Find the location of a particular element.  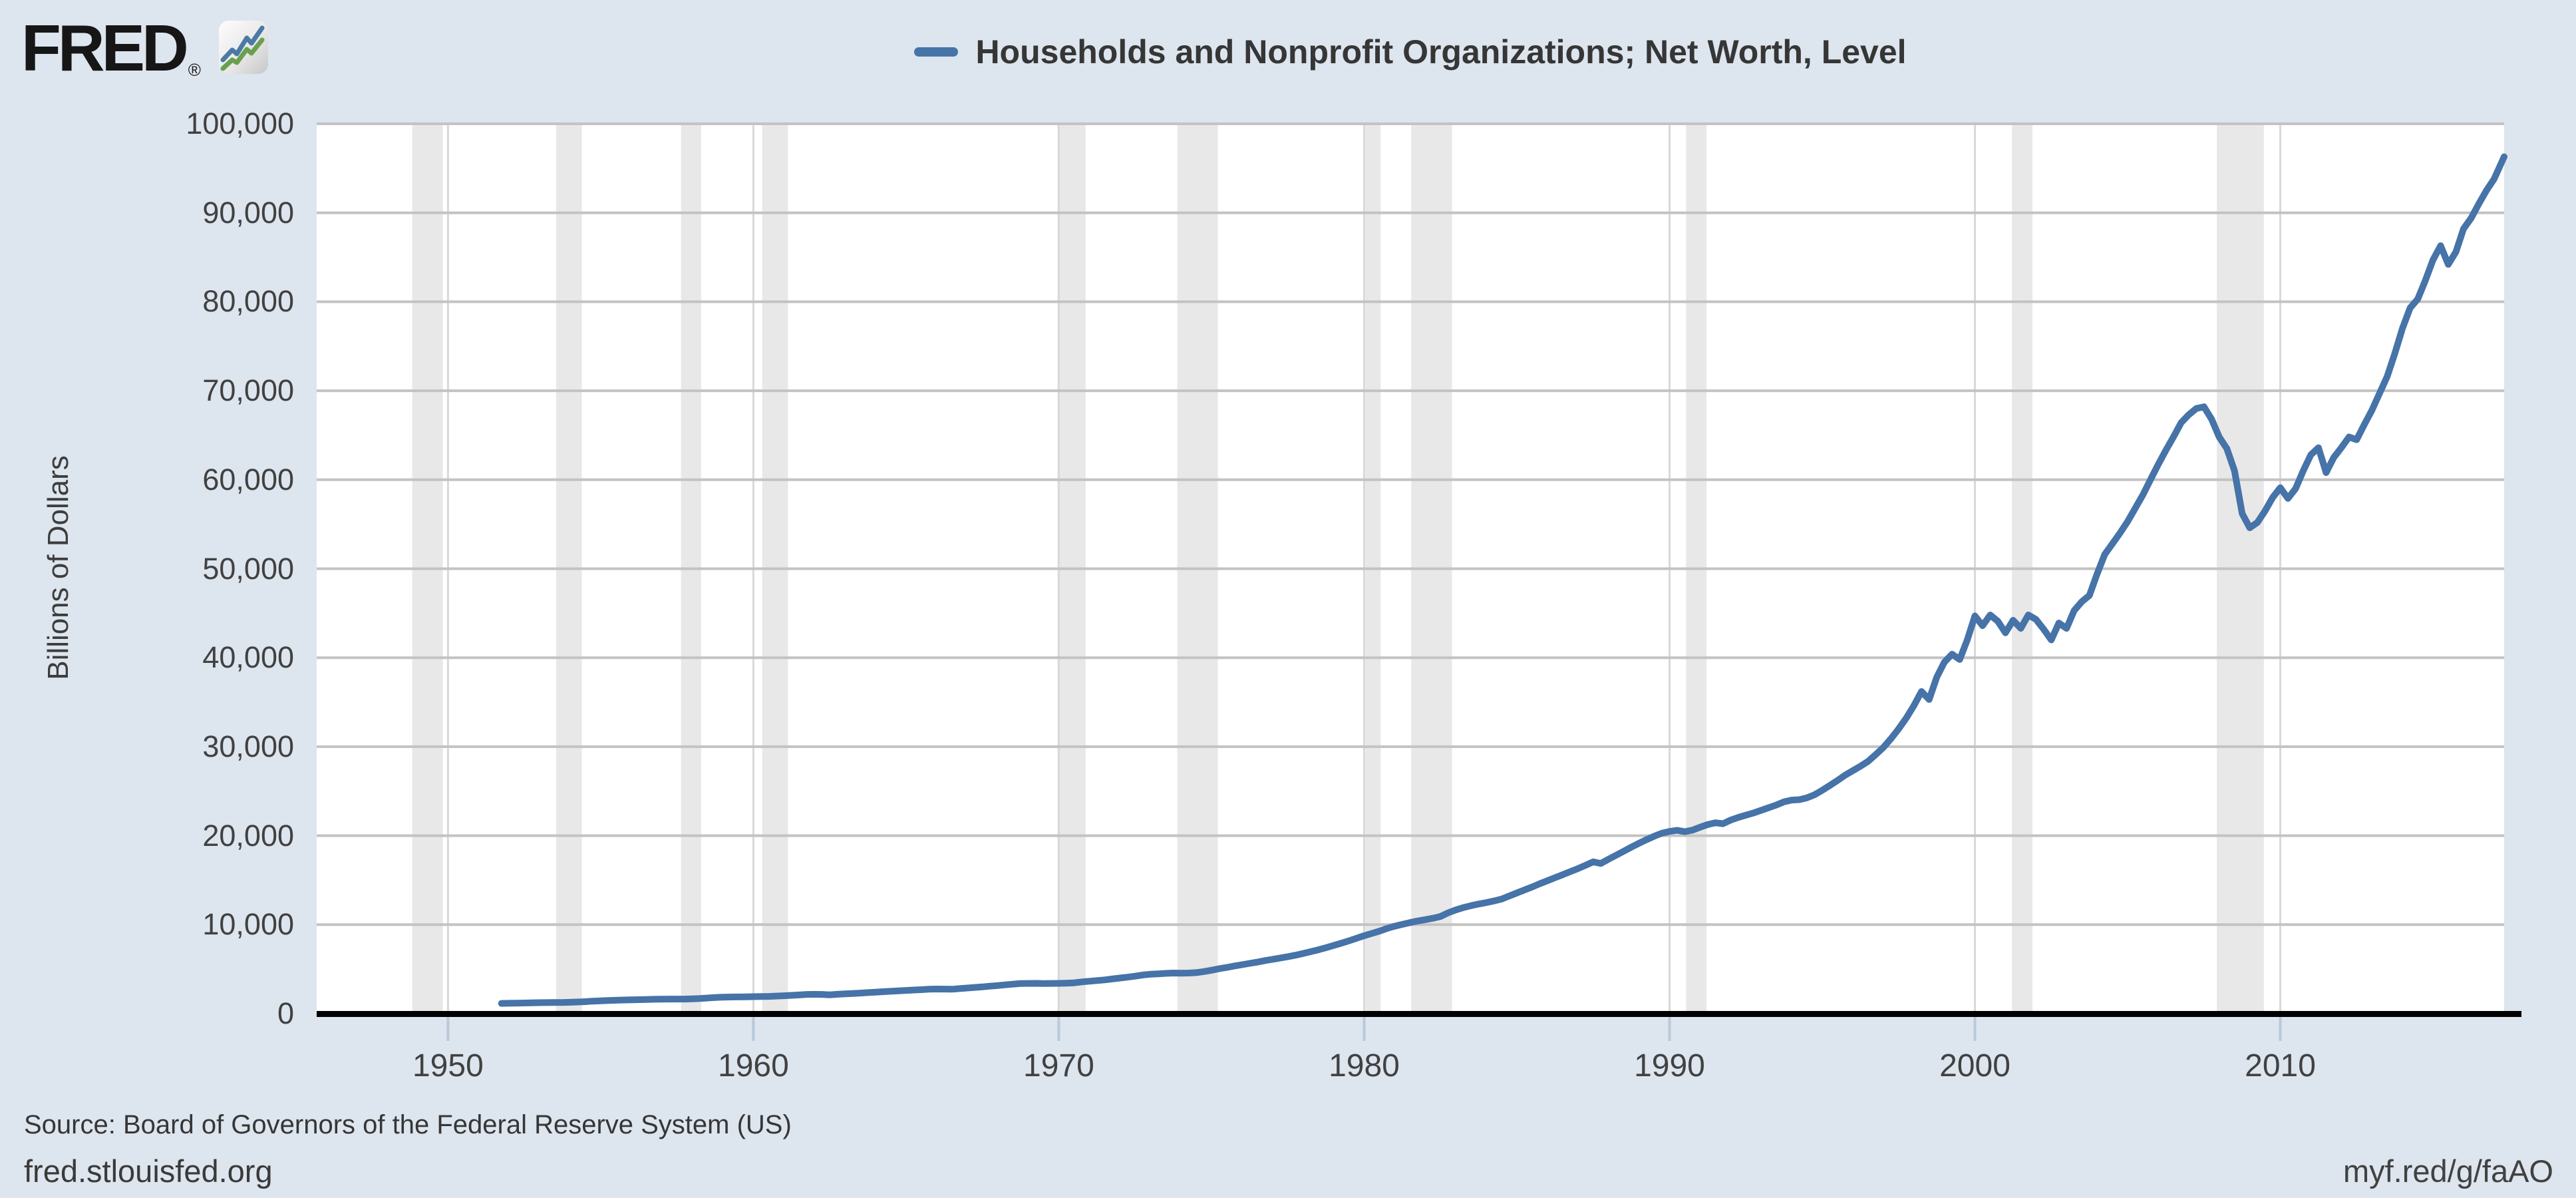

x-tick-label: 2010 is located at coordinates (2280, 1066).